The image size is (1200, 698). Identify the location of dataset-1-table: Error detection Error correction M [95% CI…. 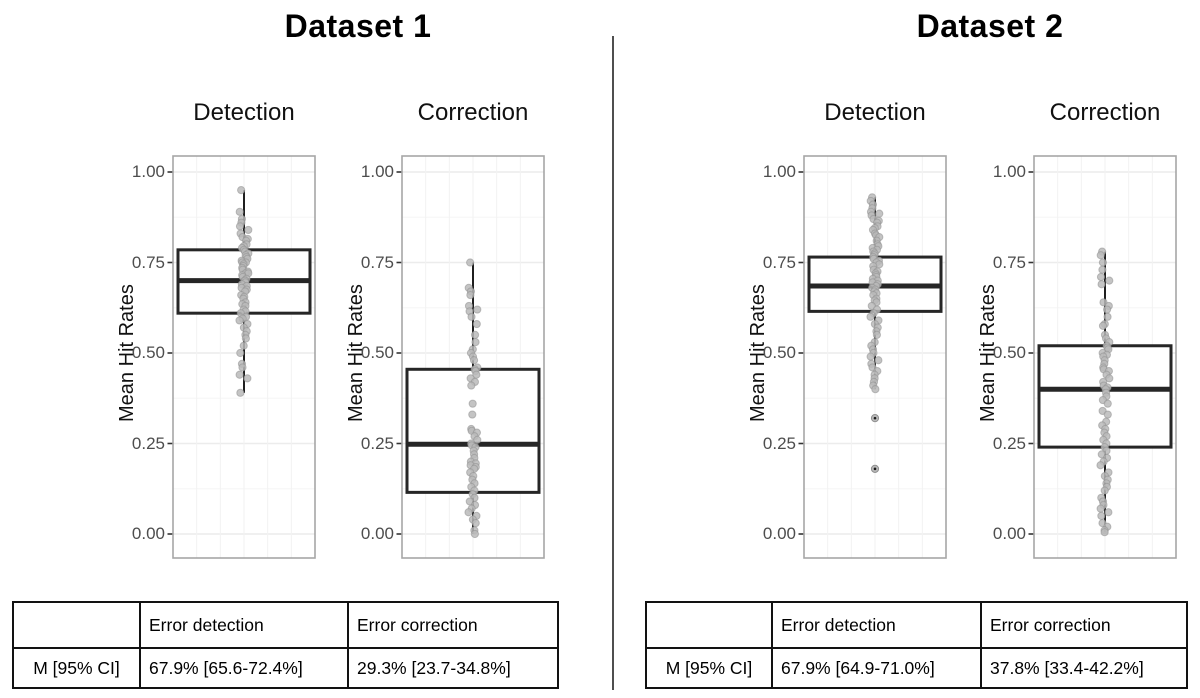
(285, 645).